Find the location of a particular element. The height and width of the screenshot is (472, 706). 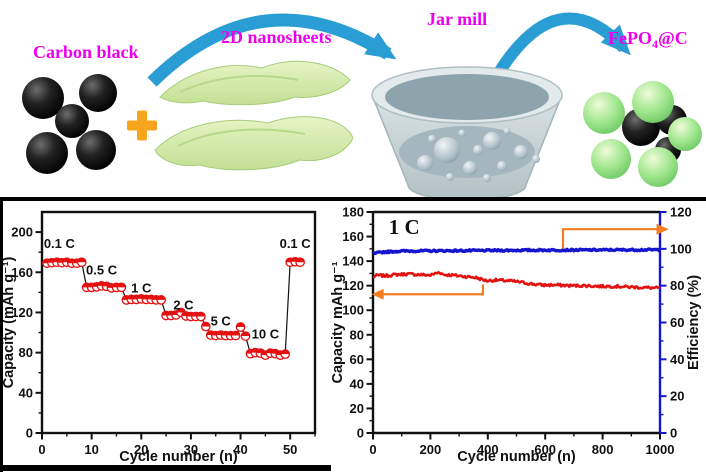

jar-mill is located at coordinates (467, 133).